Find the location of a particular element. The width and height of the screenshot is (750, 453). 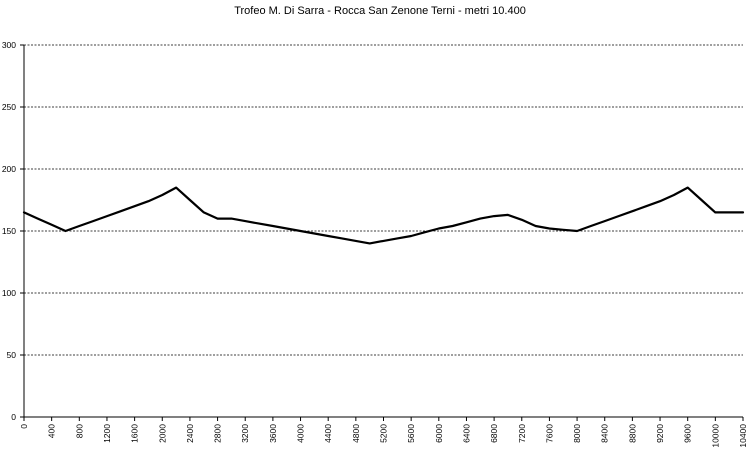

y-tick-labels: 0 50 100 150 200 250 300 is located at coordinates (9, 231).